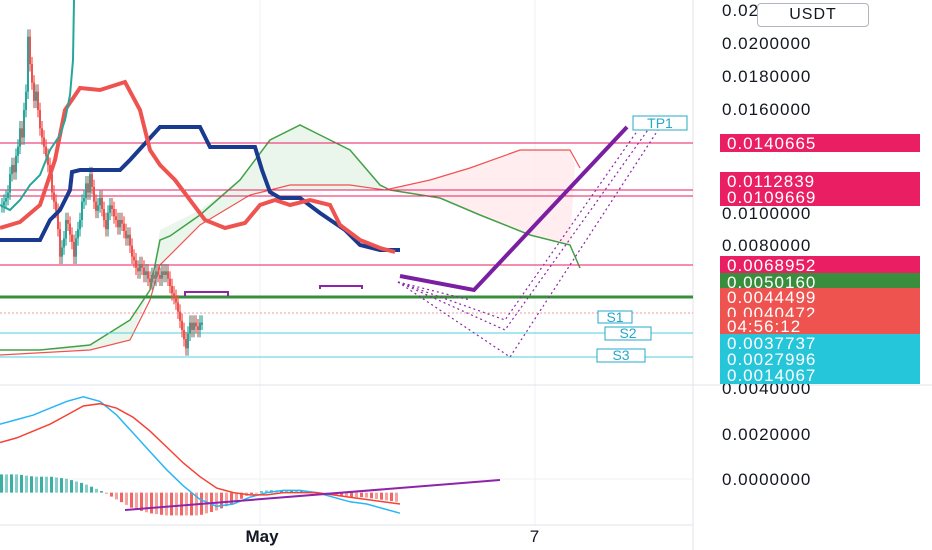 This screenshot has width=932, height=550. What do you see at coordinates (764, 326) in the screenshot?
I see `price-tag-label: 04:56:12` at bounding box center [764, 326].